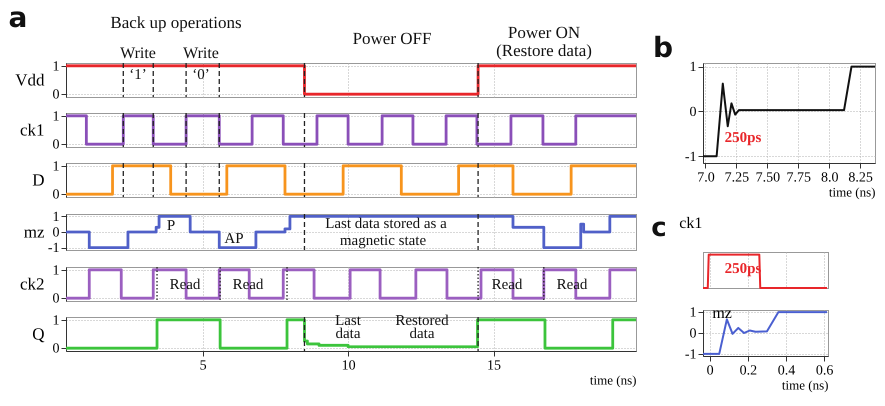 This screenshot has width=885, height=406. What do you see at coordinates (203, 366) in the screenshot?
I see `x-tick-label: 5` at bounding box center [203, 366].